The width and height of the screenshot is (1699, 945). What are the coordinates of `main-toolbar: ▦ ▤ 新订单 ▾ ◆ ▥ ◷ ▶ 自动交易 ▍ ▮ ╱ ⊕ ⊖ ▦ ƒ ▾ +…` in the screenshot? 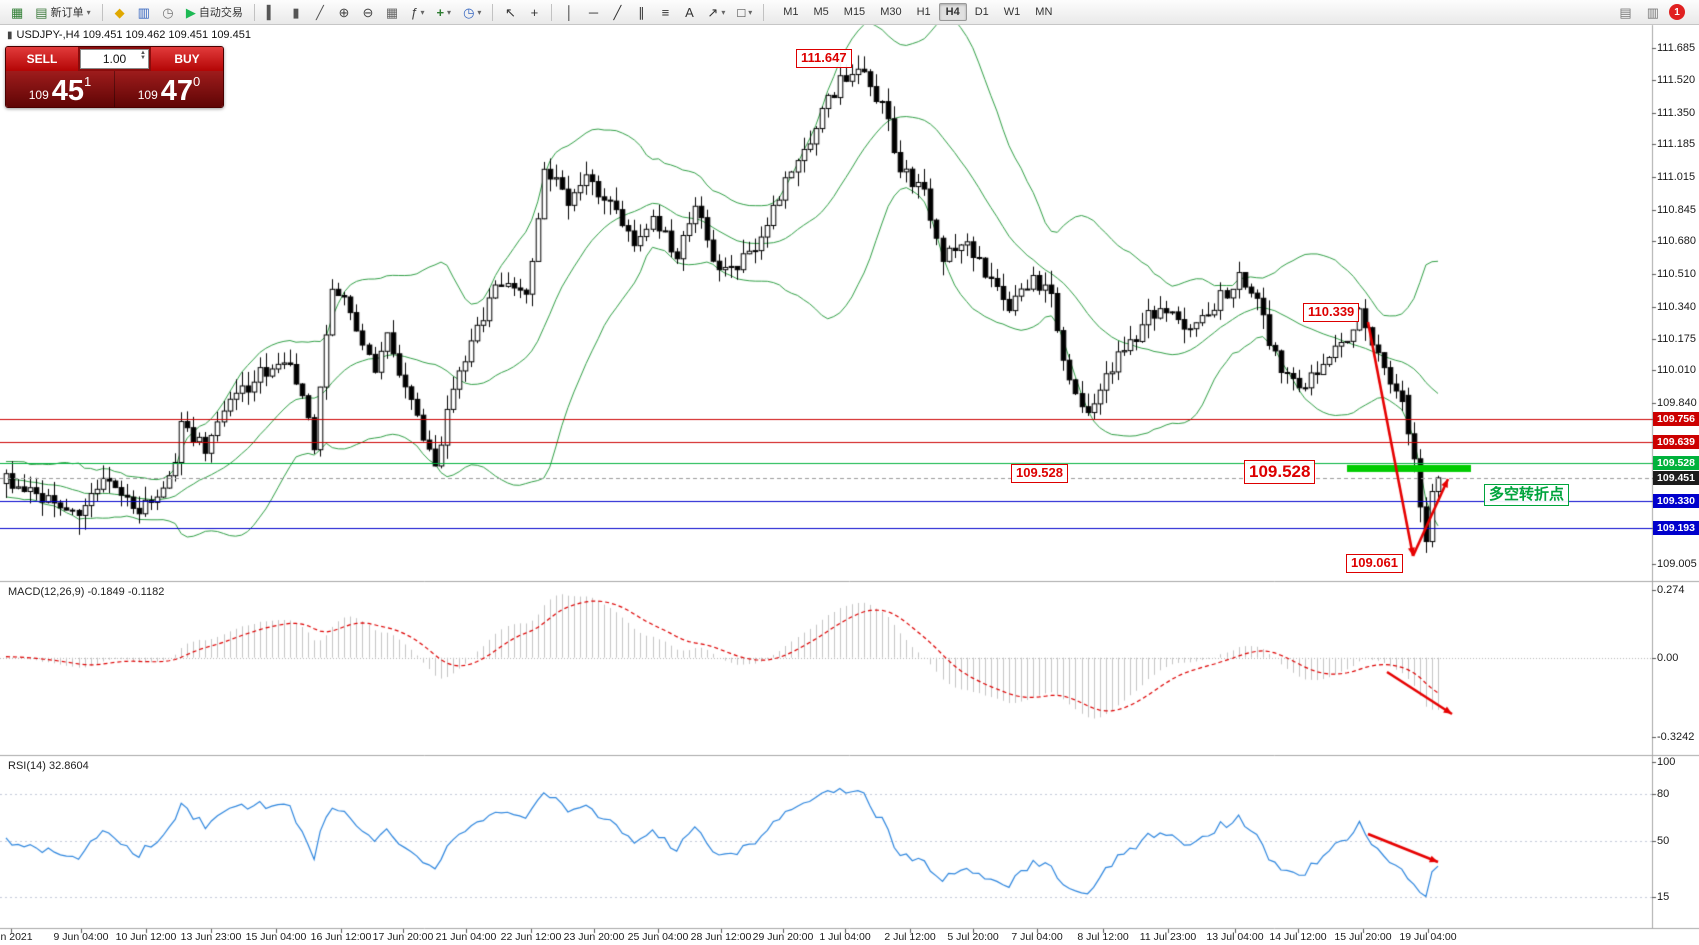 It's located at (849, 12).